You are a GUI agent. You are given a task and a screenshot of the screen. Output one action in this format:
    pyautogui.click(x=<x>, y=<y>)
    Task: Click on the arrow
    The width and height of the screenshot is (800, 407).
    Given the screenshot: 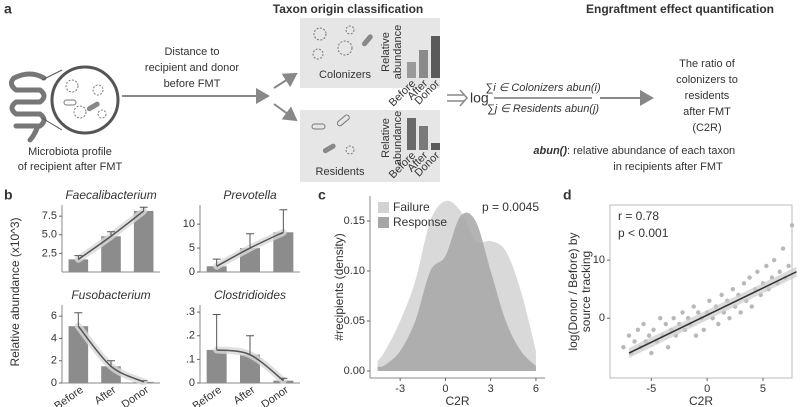 What is the action you would take?
    pyautogui.click(x=285, y=80)
    